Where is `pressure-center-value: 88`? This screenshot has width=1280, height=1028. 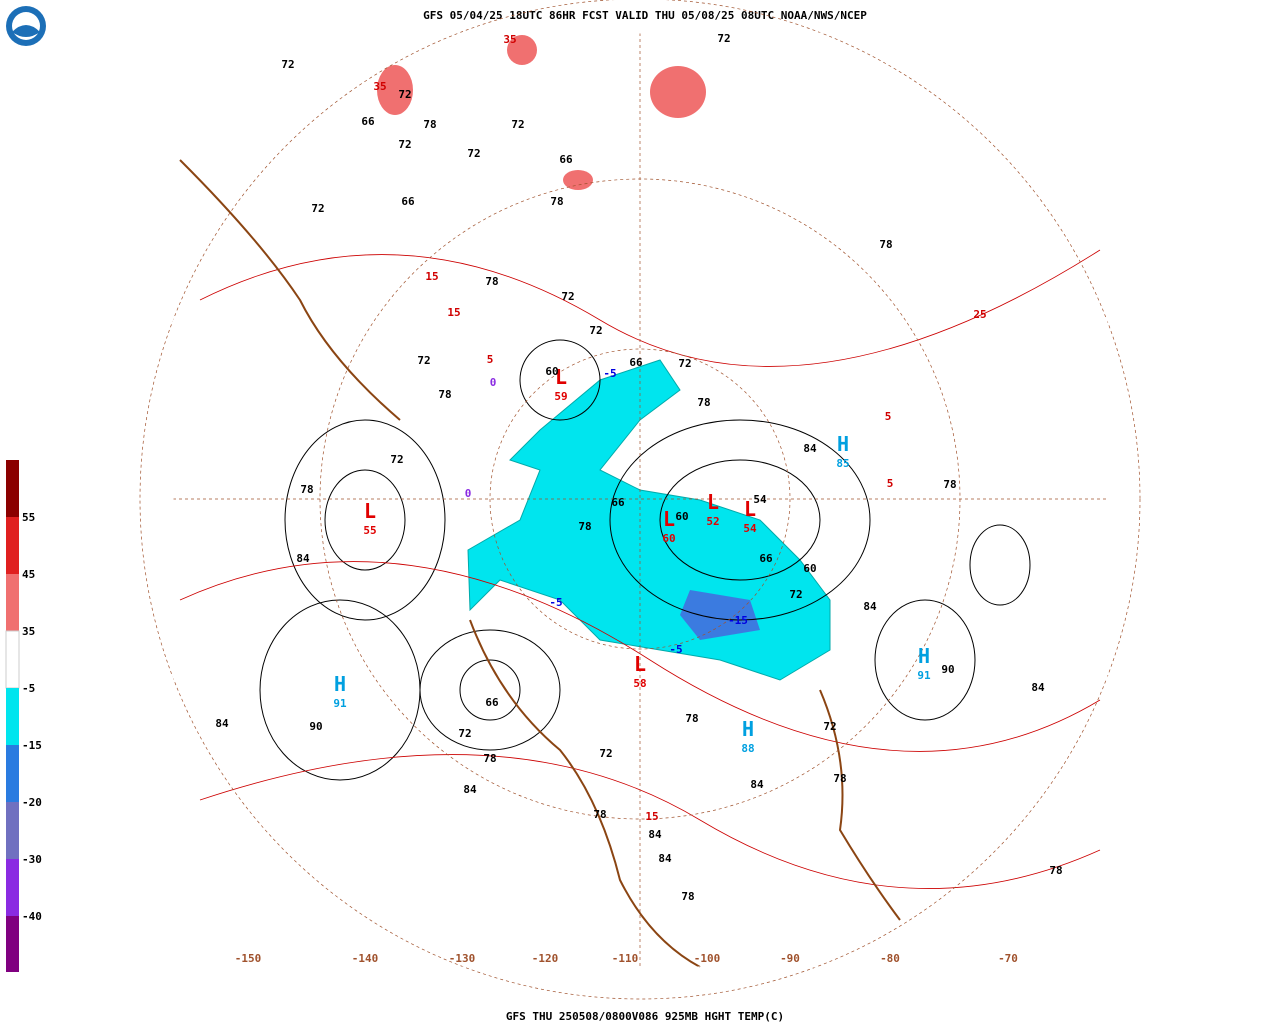 pressure-center-value: 88 is located at coordinates (747, 748).